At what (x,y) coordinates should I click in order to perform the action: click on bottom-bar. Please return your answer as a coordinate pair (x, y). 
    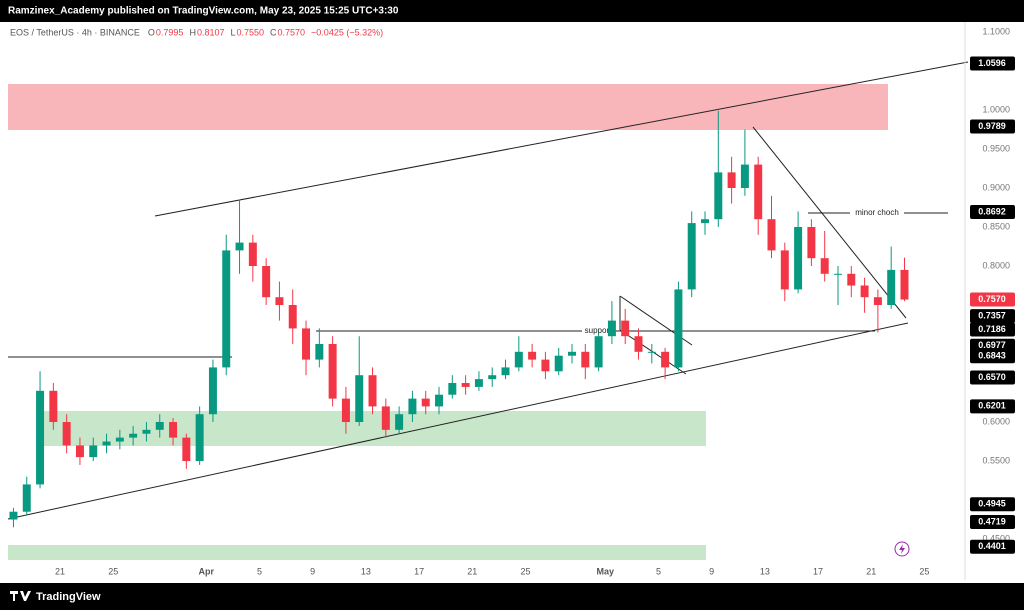
    Looking at the image, I should click on (512, 596).